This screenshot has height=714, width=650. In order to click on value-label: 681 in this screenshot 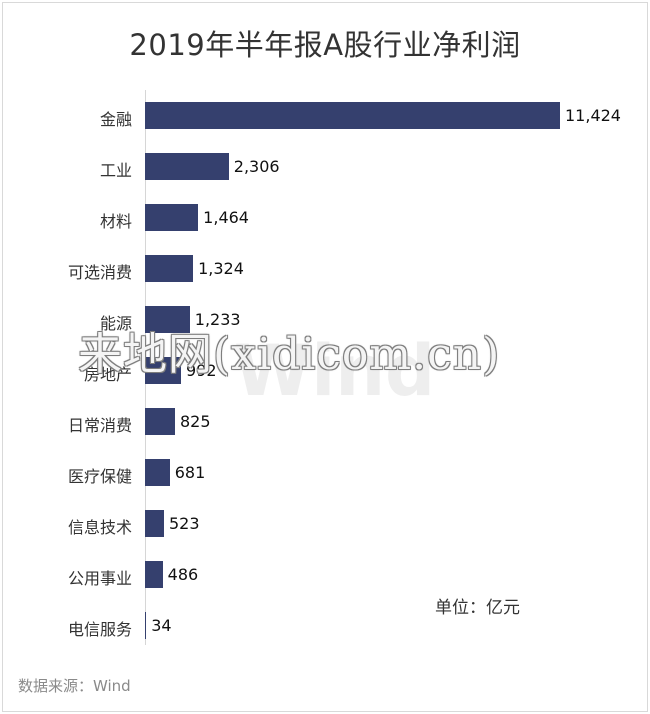, I will do `click(190, 472)`.